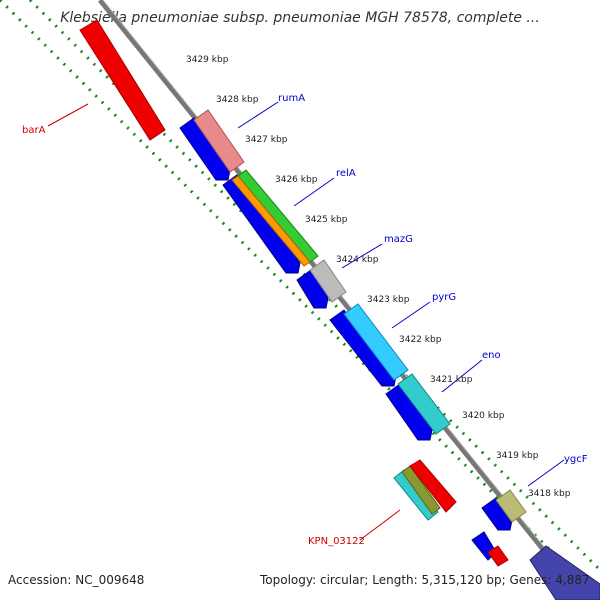 This screenshot has width=600, height=600. I want to click on leader-relA, so click(314, 192).